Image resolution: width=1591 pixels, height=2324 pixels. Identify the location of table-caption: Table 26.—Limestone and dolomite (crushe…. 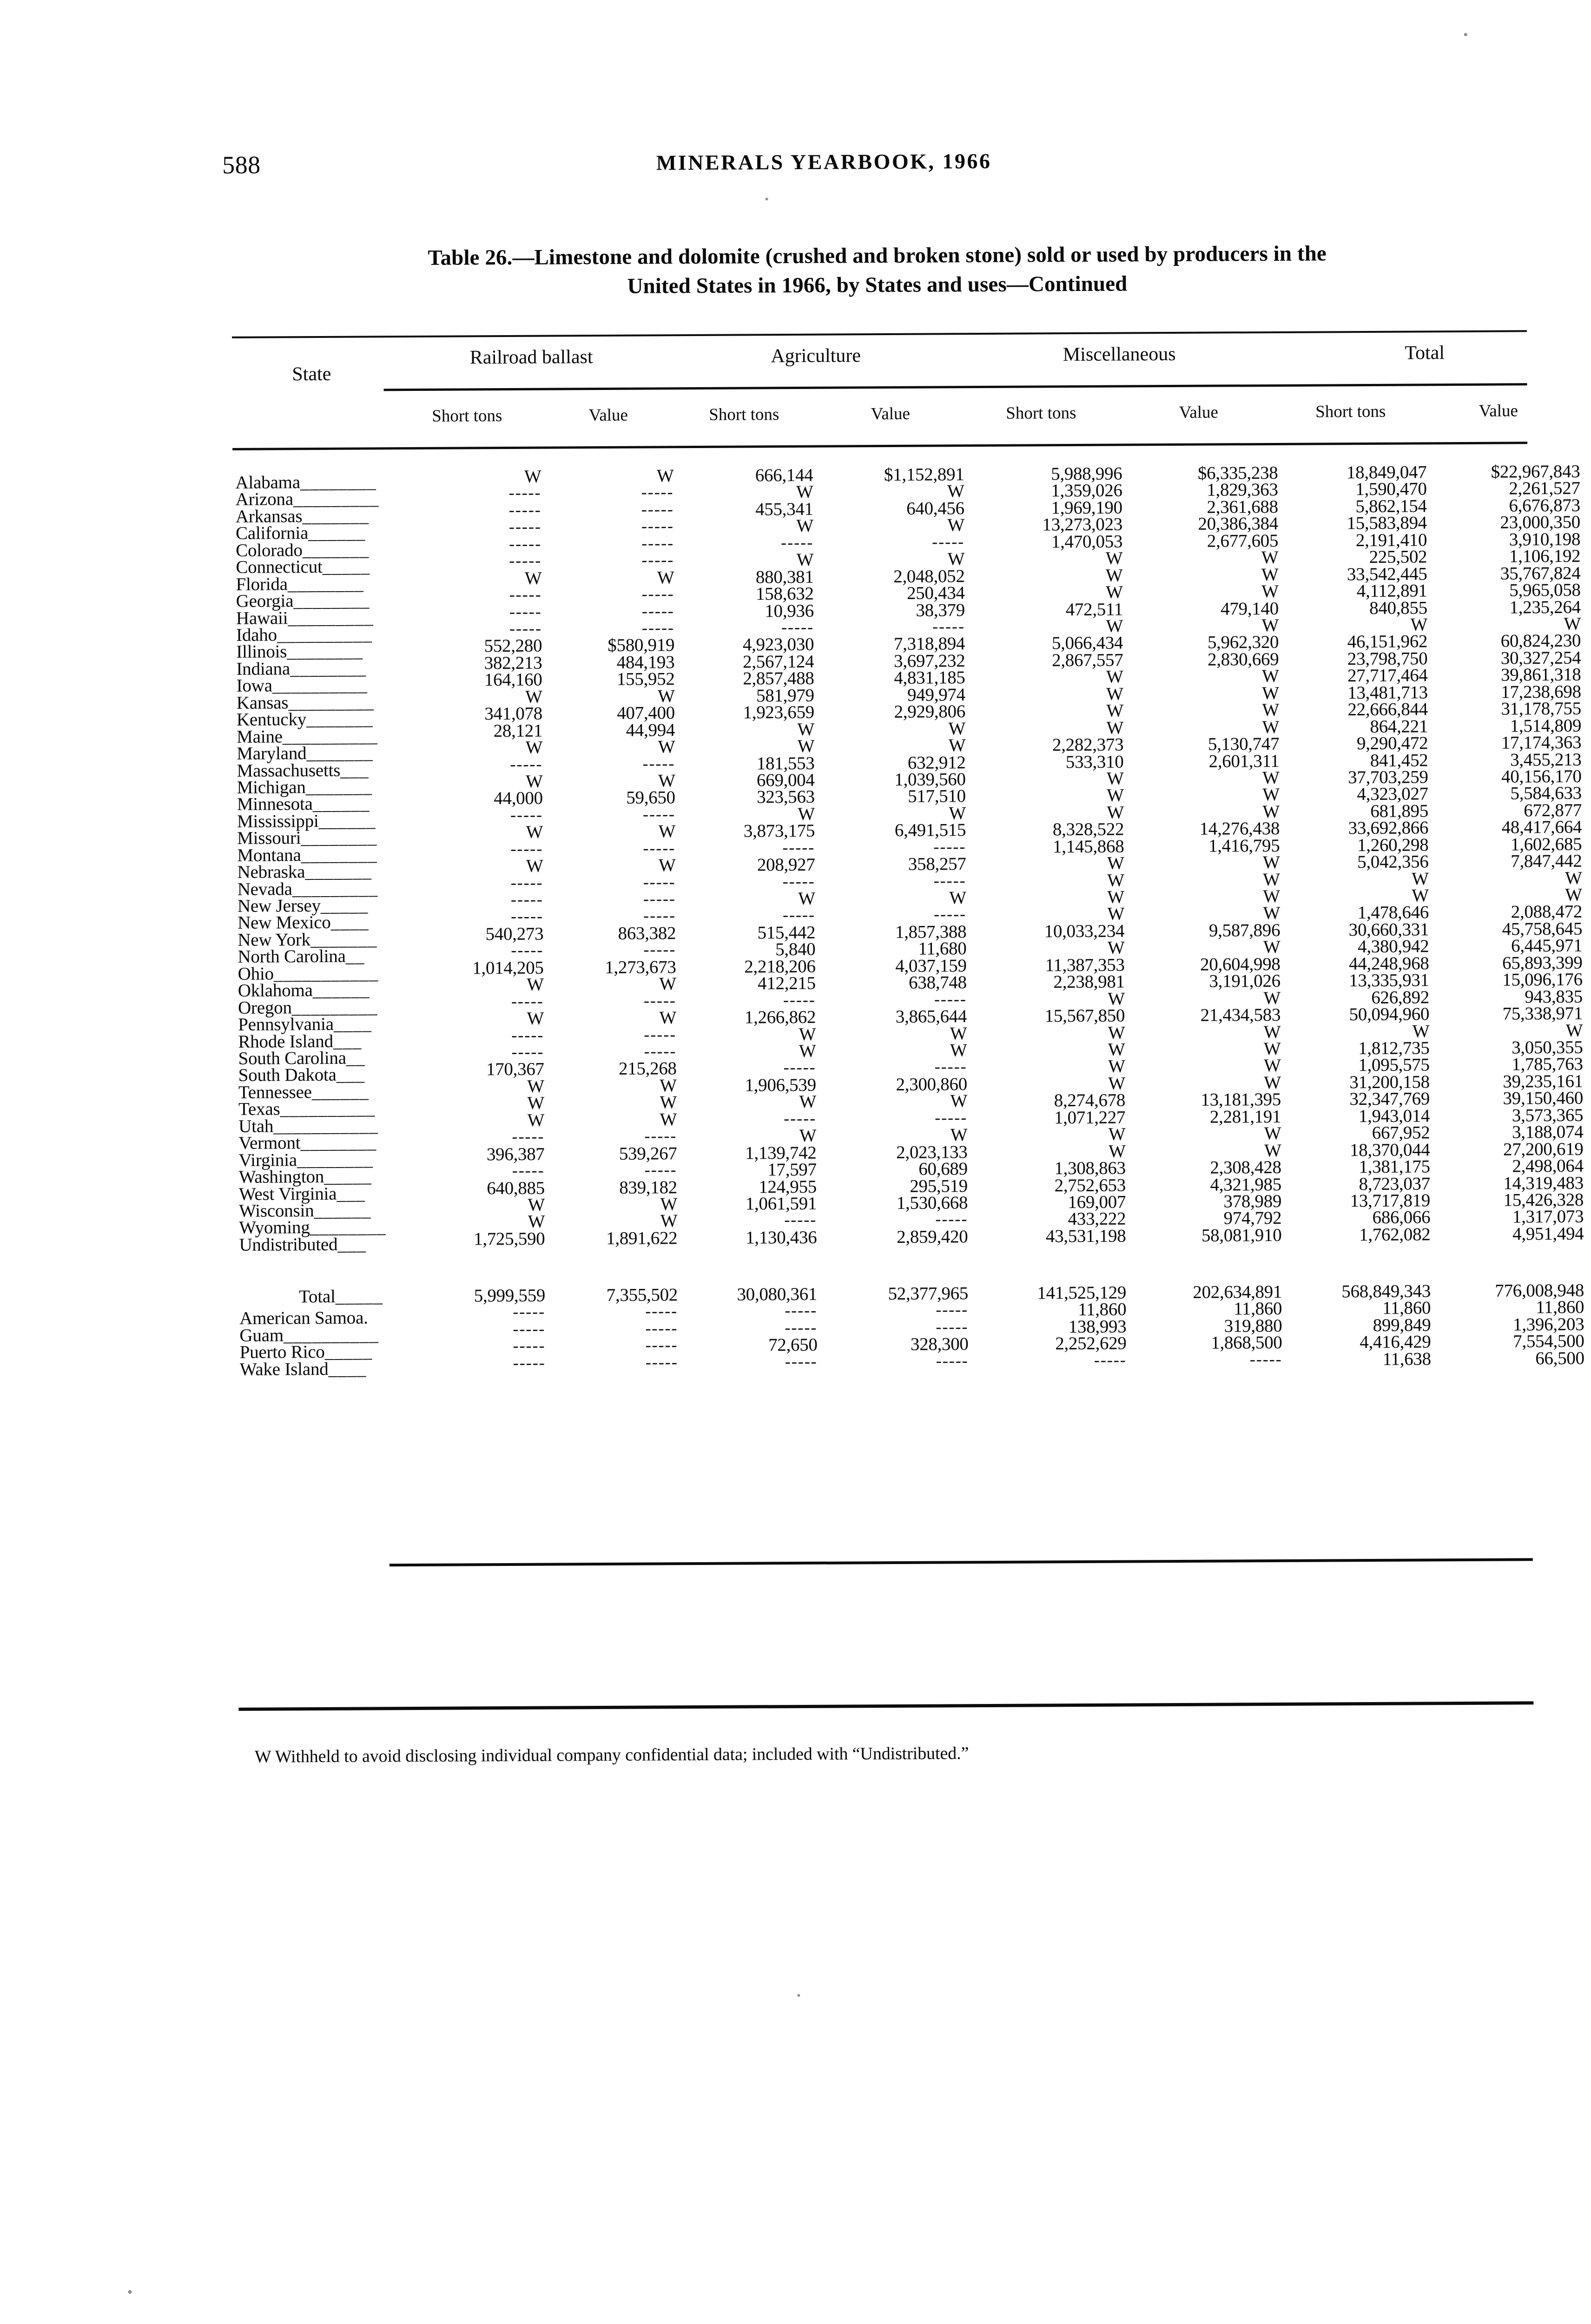
(877, 270).